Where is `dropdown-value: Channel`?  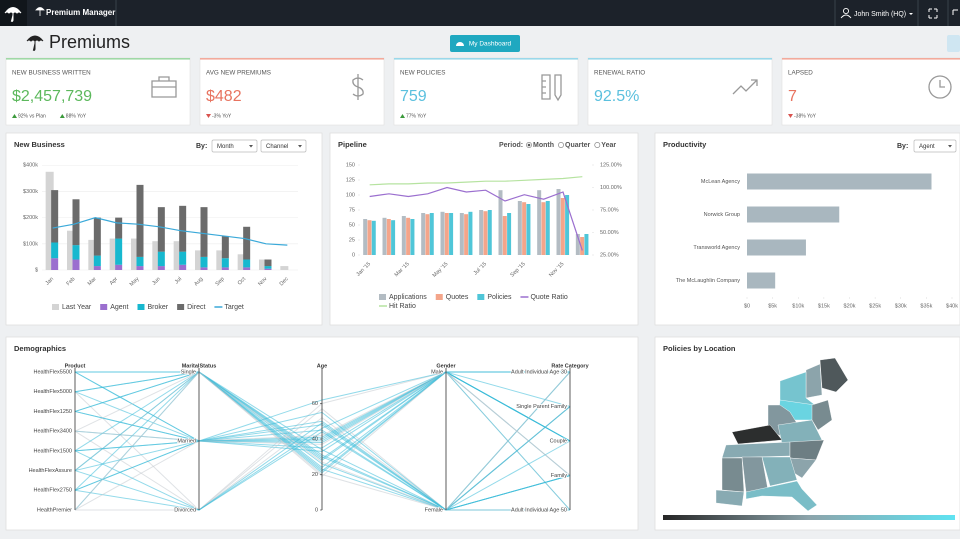
dropdown-value: Channel is located at coordinates (277, 147).